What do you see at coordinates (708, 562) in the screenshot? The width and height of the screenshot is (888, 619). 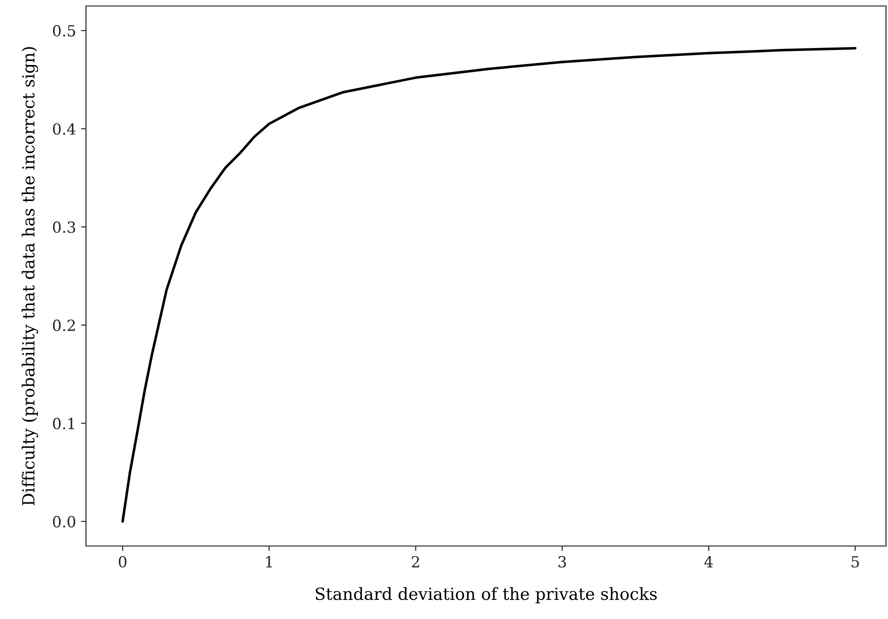 I see `x-tick-label: 4` at bounding box center [708, 562].